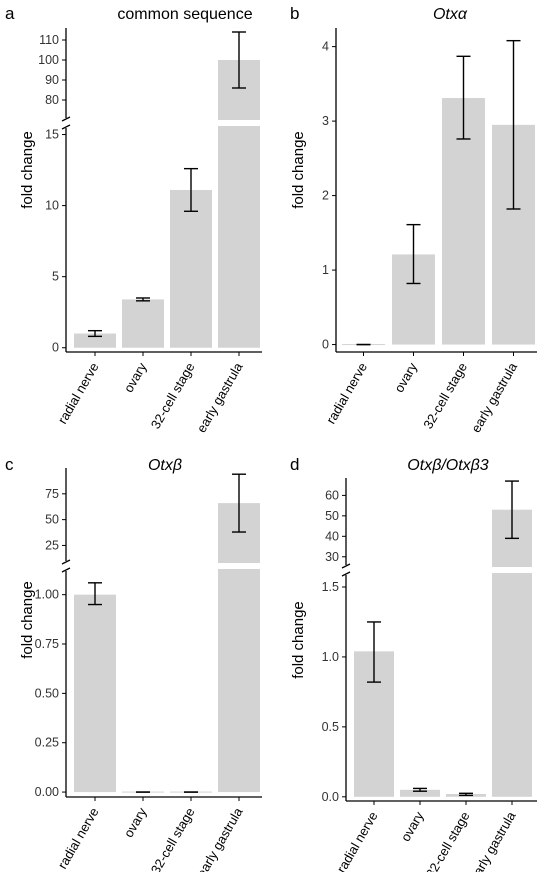  Describe the element at coordinates (325, 196) in the screenshot. I see `y-tick-label: 2` at that location.